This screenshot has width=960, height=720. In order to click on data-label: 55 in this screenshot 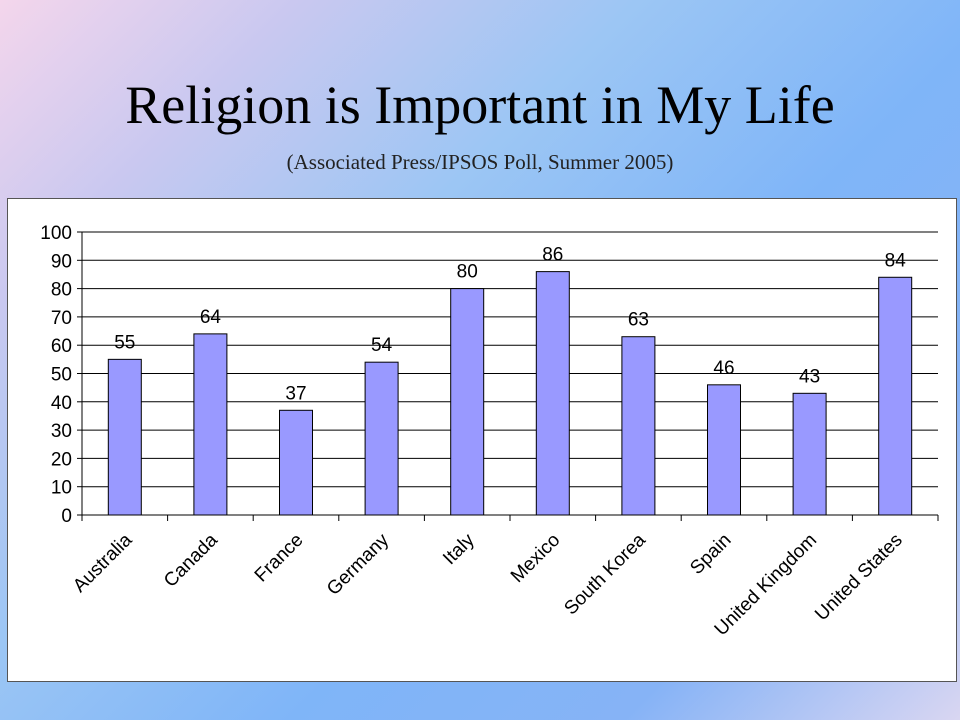, I will do `click(124, 342)`.